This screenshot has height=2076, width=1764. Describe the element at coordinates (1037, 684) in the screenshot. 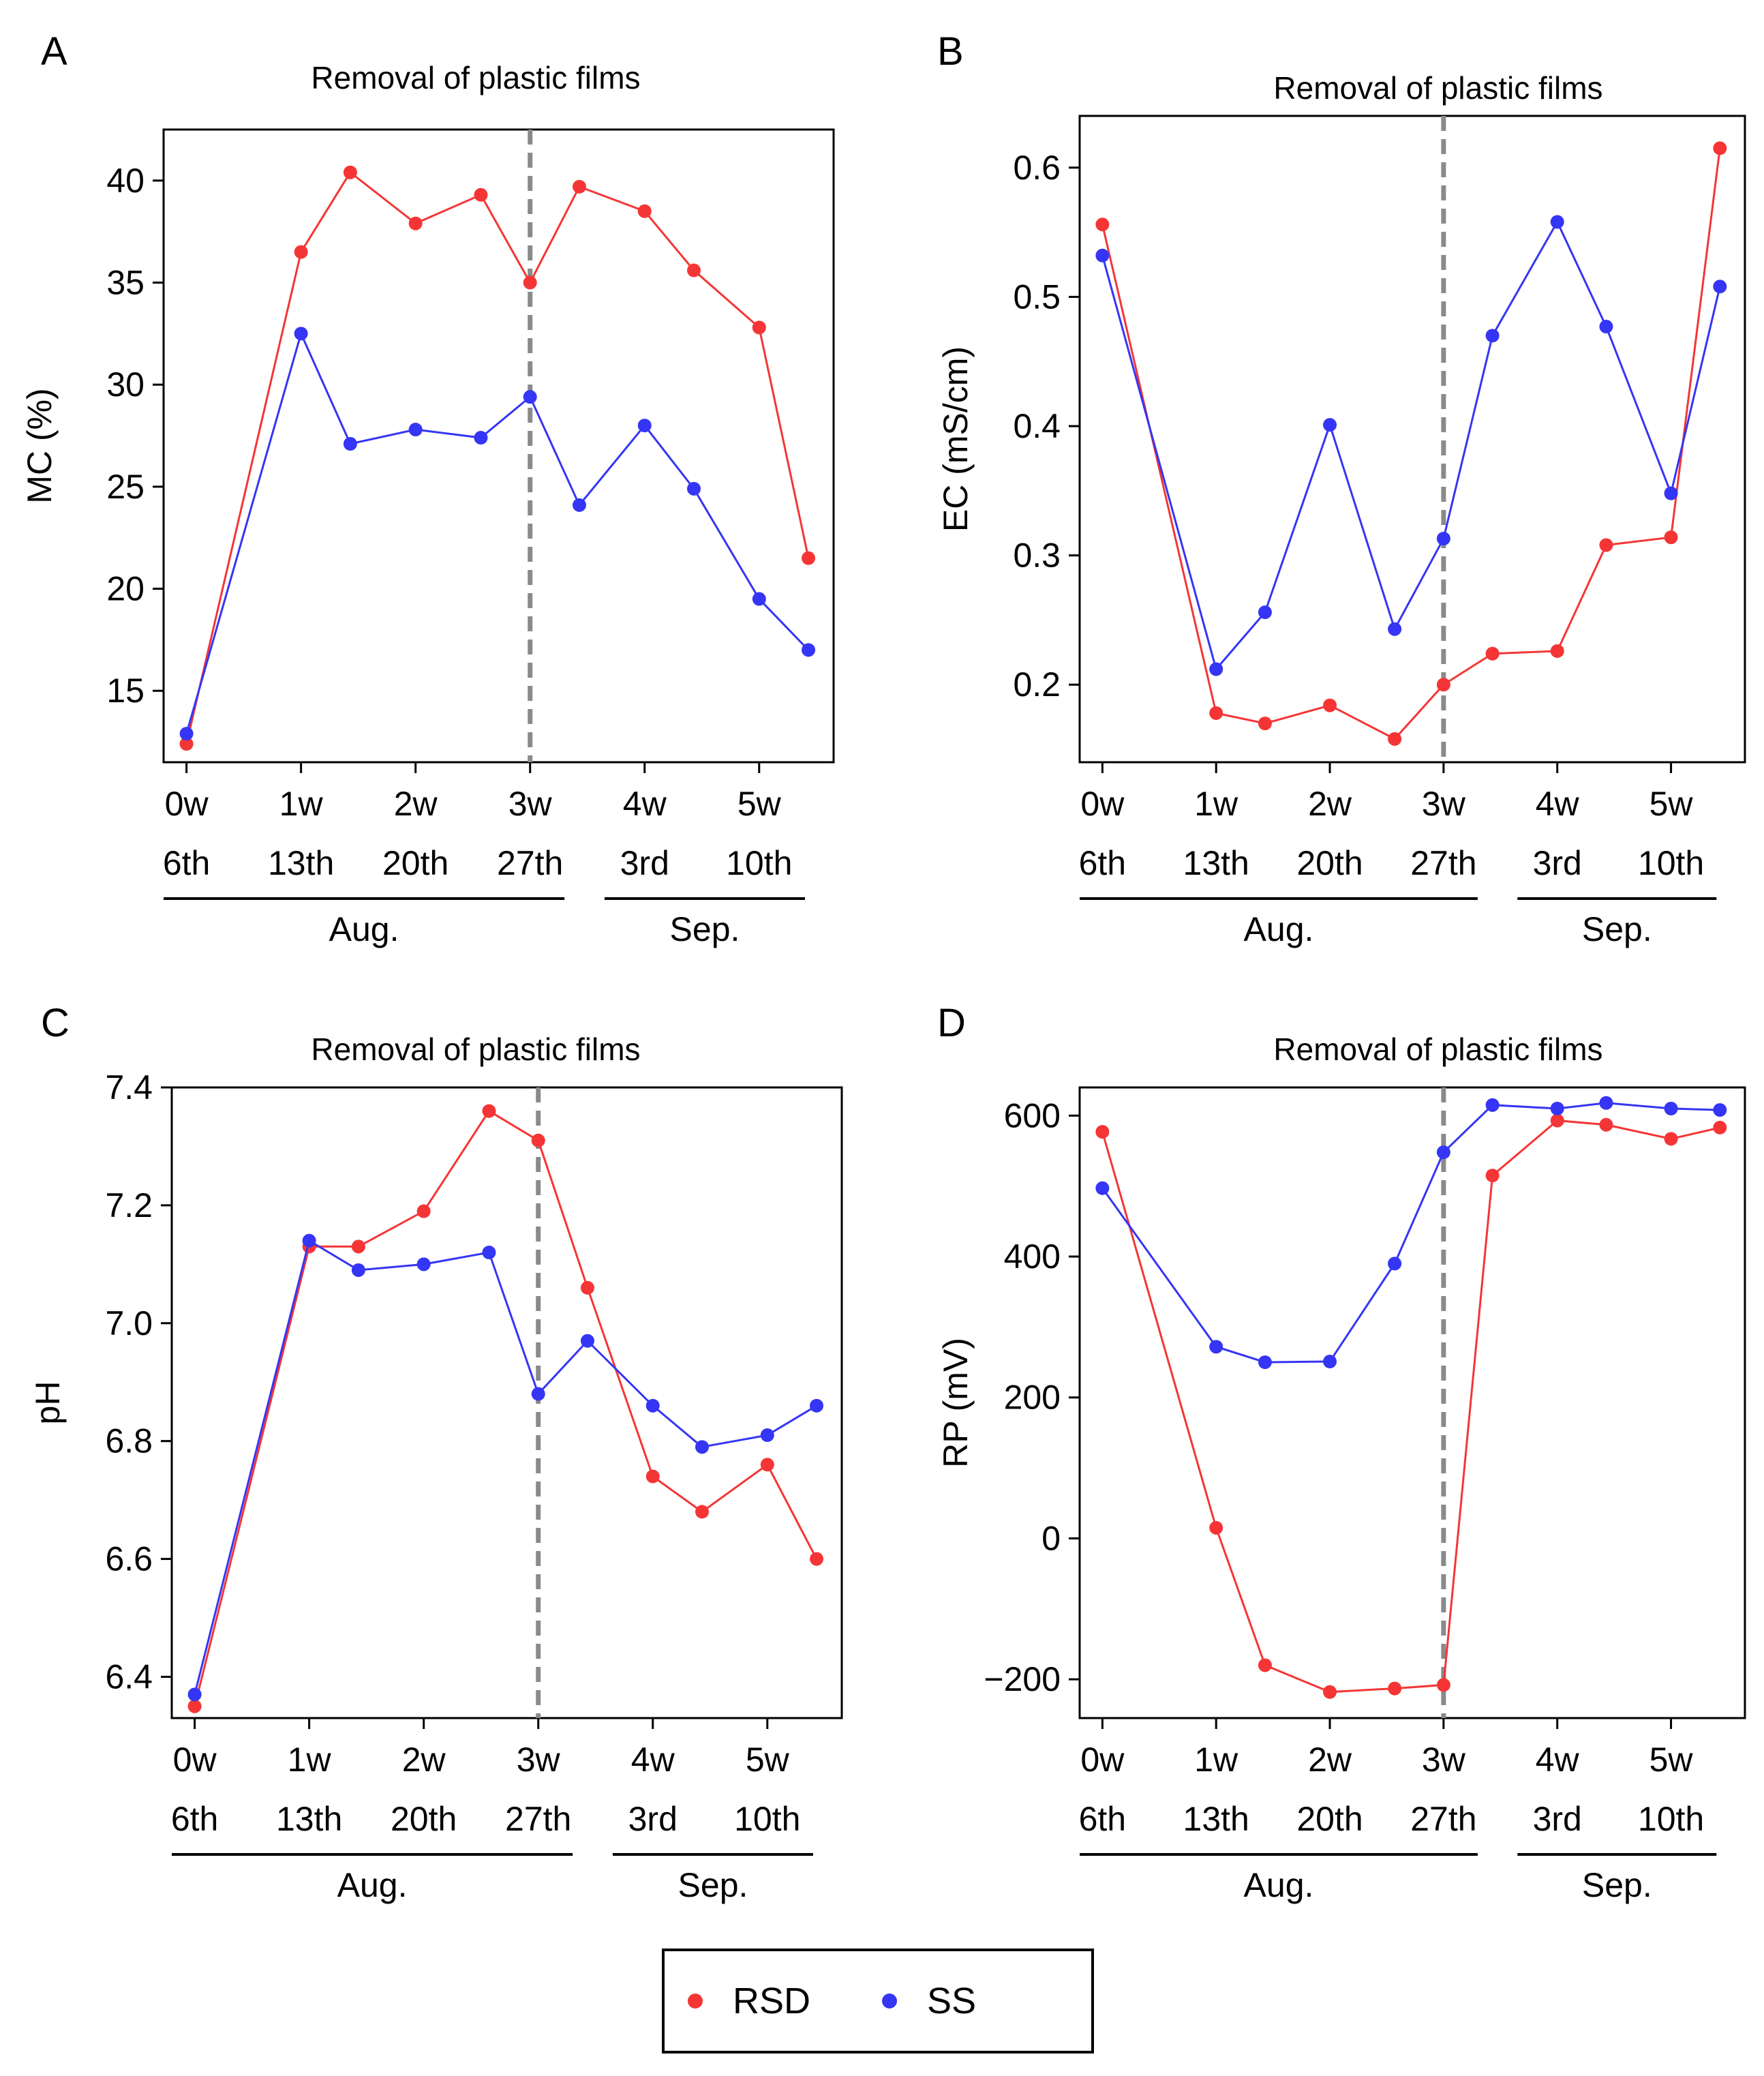

I see `y-tick-label: 0.2` at that location.